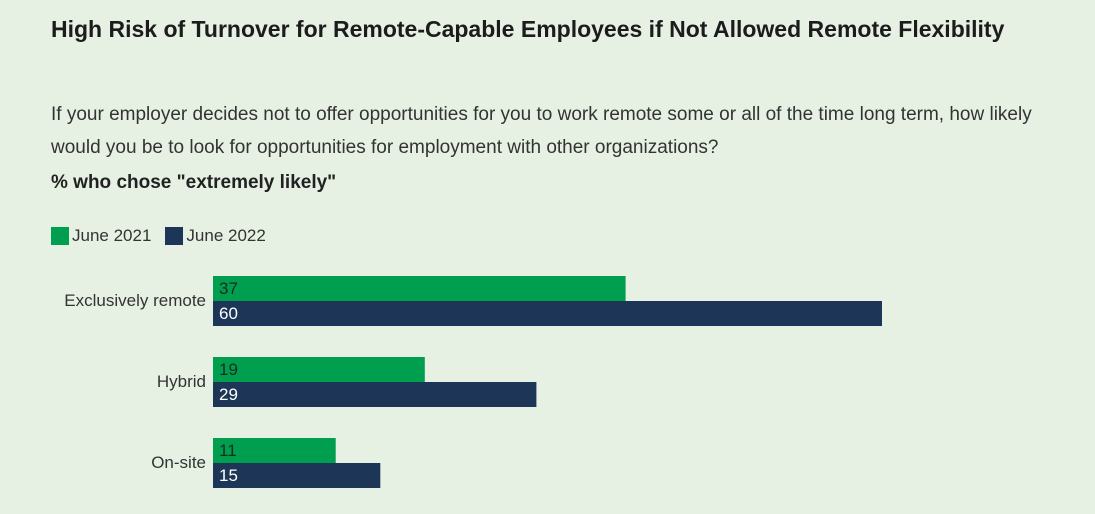 This screenshot has width=1095, height=514. What do you see at coordinates (228, 313) in the screenshot?
I see `data-label-exclusively-remote-june-2022: 60` at bounding box center [228, 313].